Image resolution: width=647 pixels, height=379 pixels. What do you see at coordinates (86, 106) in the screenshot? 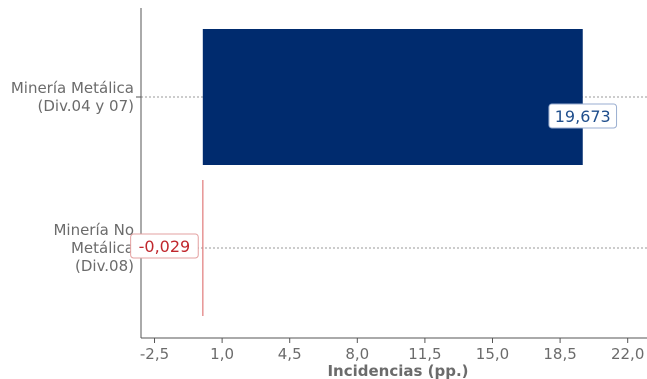
I see `category-label: (Div.04 y 07)` at bounding box center [86, 106].